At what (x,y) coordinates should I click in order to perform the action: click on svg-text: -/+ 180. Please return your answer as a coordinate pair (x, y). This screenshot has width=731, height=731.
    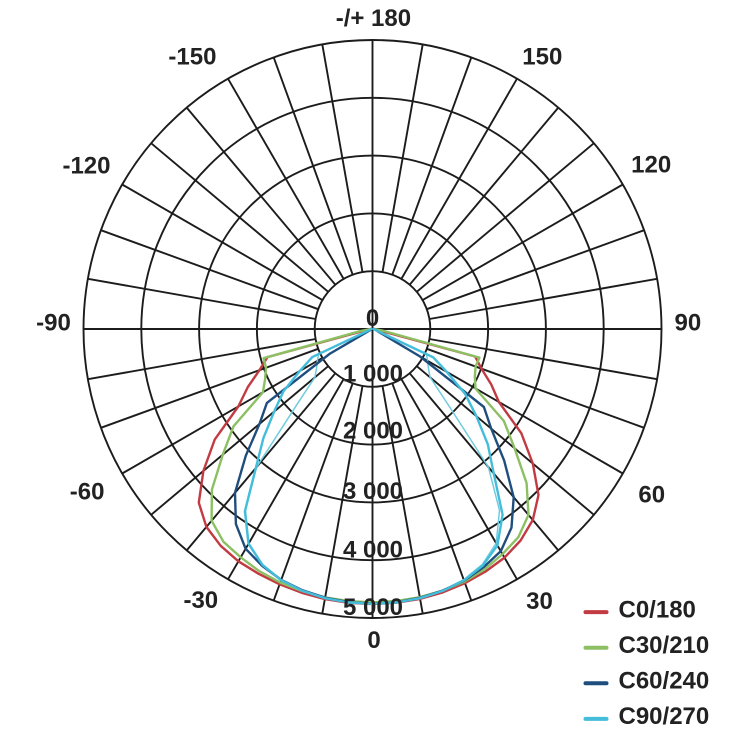
    Looking at the image, I should click on (373, 18).